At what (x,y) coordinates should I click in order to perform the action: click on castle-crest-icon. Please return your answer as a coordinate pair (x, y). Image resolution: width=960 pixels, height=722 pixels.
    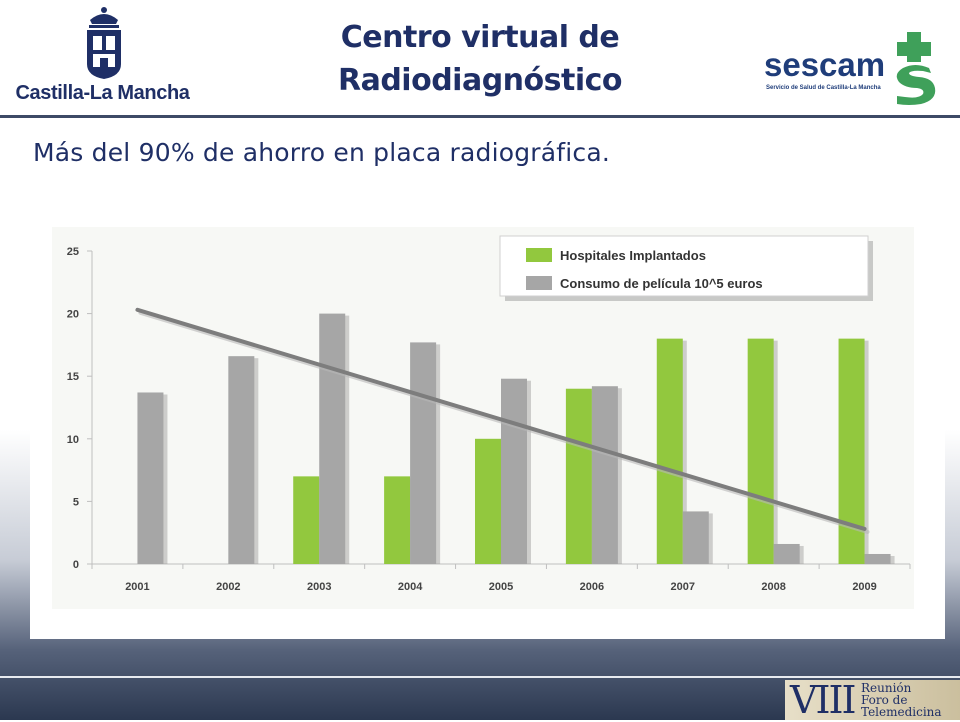
    Looking at the image, I should click on (104, 43).